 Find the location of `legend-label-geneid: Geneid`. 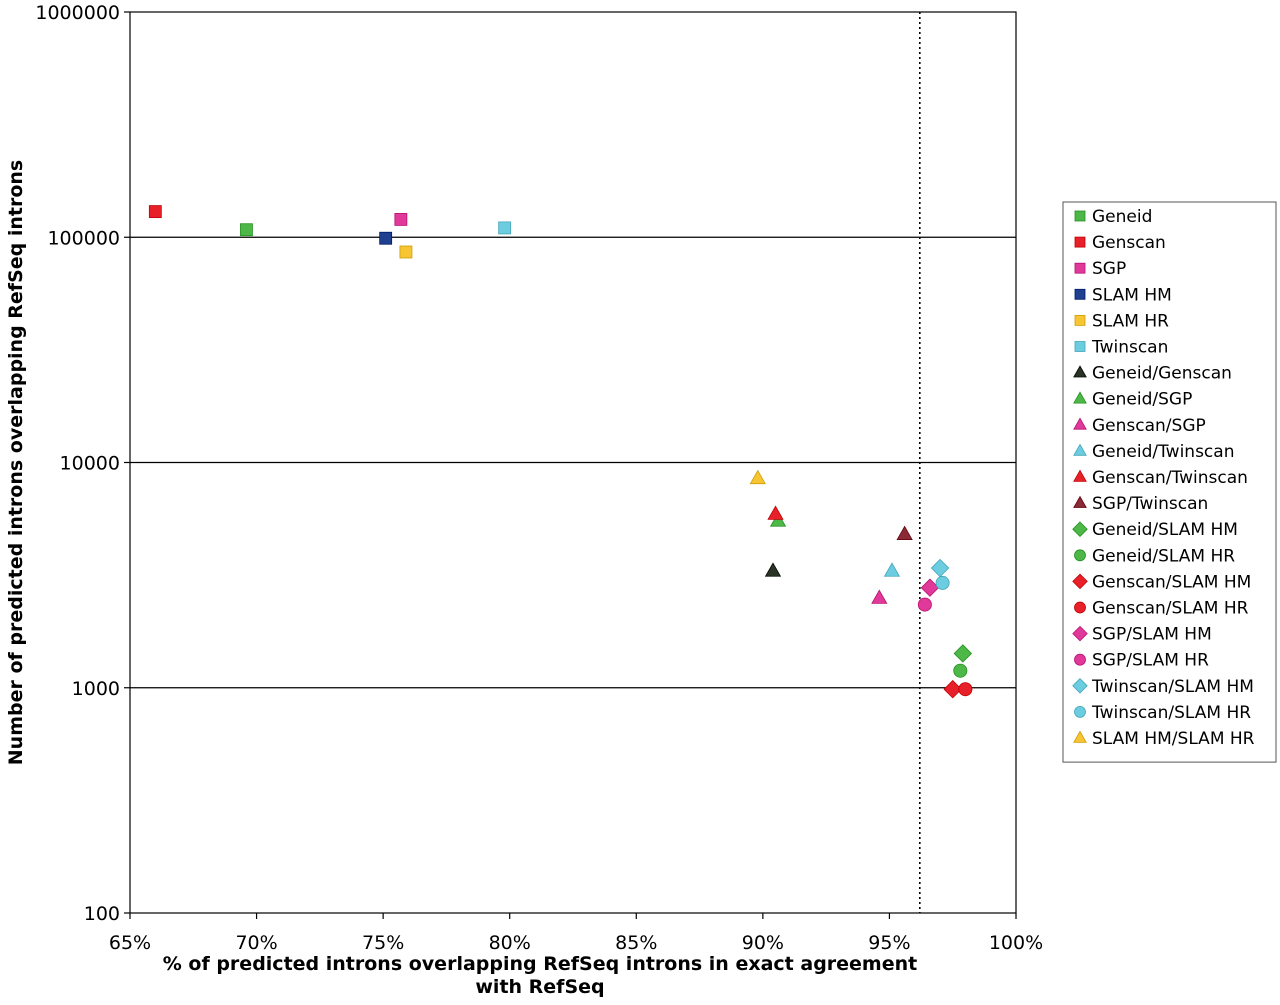

legend-label-geneid: Geneid is located at coordinates (1122, 217).